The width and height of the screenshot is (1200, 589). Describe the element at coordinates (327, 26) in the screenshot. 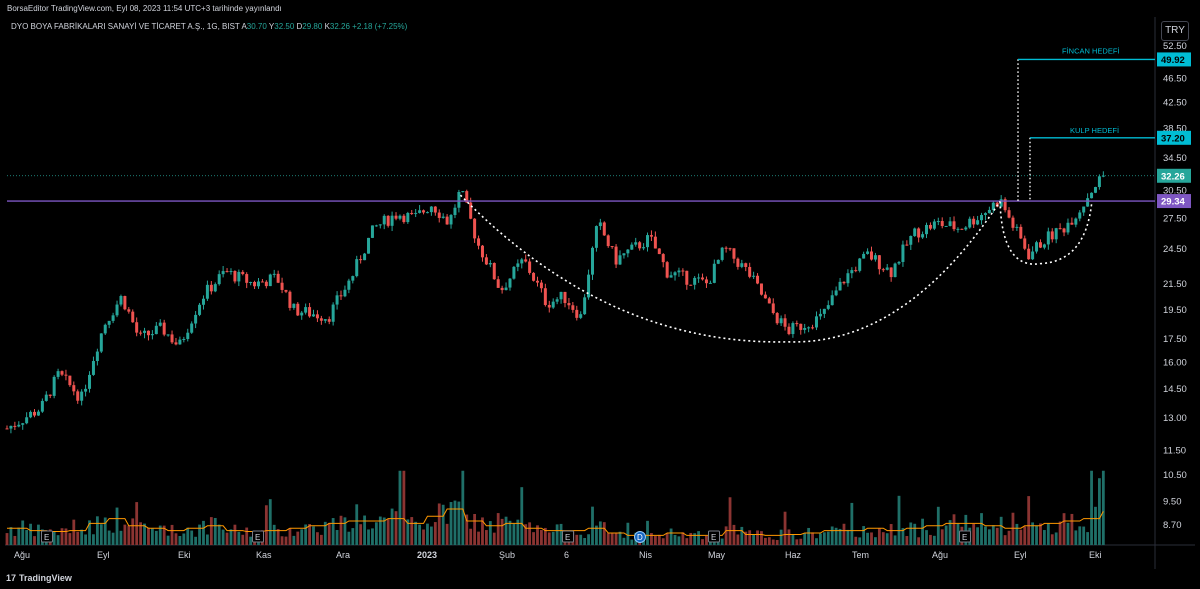

I see `close-label: K` at that location.